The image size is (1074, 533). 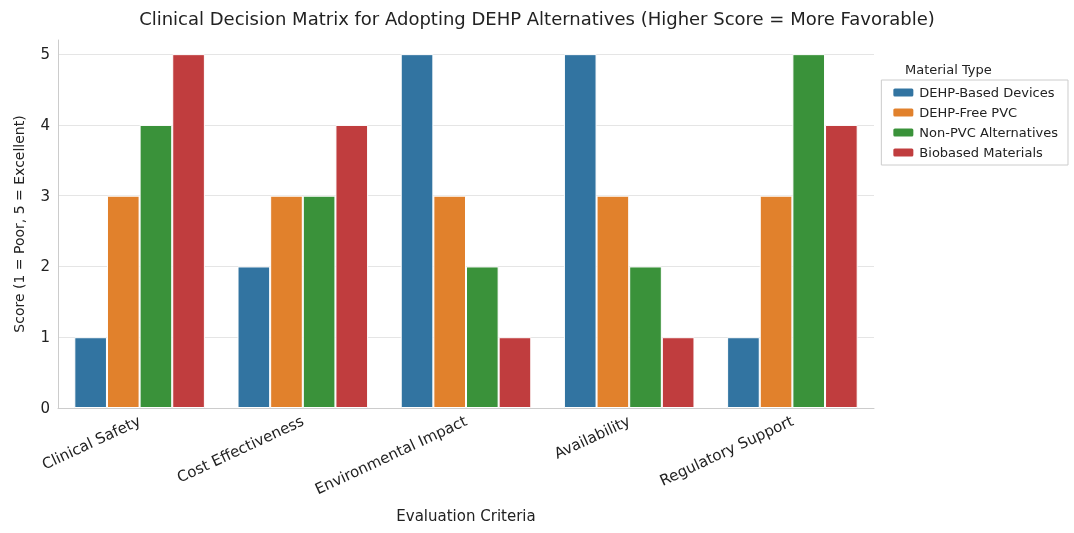 I want to click on x-axis-title: Evaluation Criteria, so click(x=466, y=515).